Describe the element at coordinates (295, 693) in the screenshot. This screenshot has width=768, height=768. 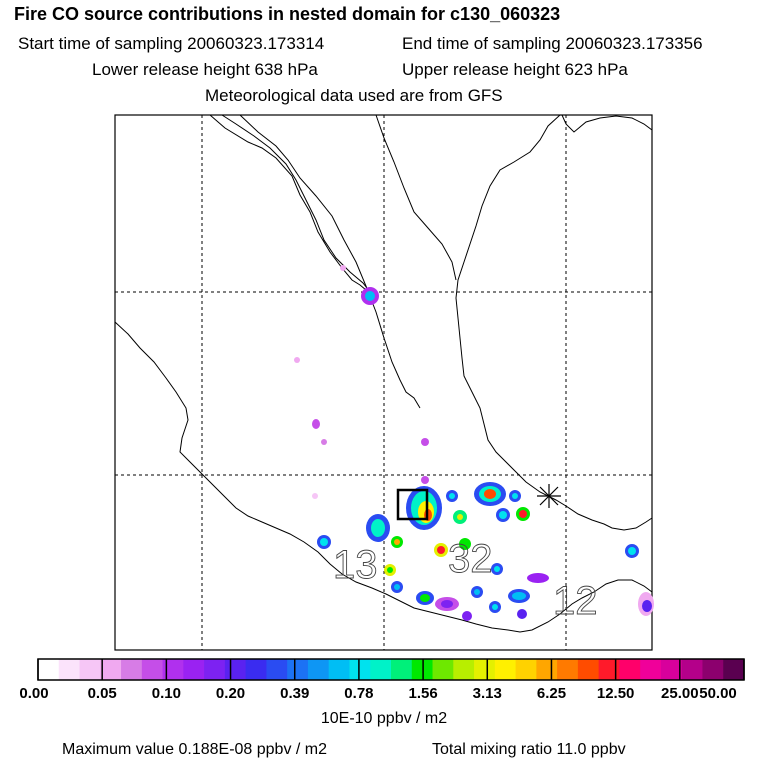
I see `colorbar-tick-label: 0.39` at that location.